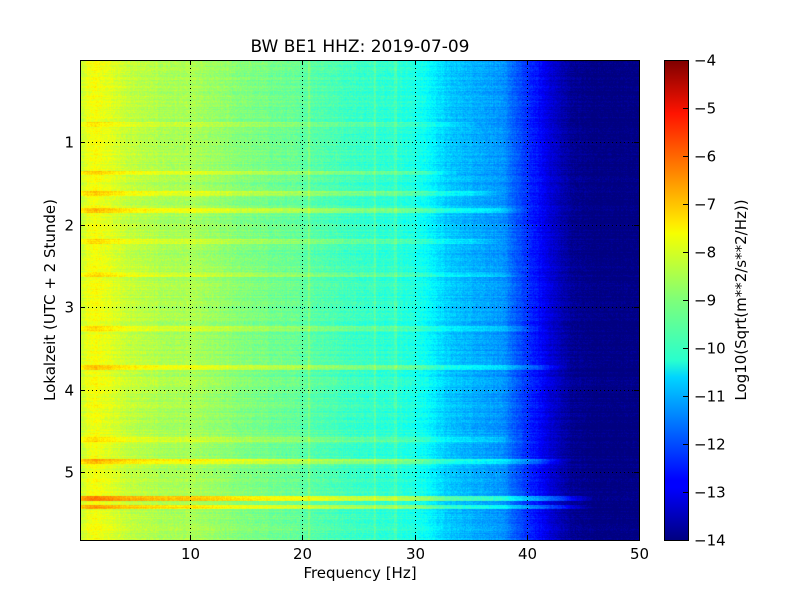 The image size is (800, 600). Describe the element at coordinates (69, 308) in the screenshot. I see `y-tick-label: 3` at that location.